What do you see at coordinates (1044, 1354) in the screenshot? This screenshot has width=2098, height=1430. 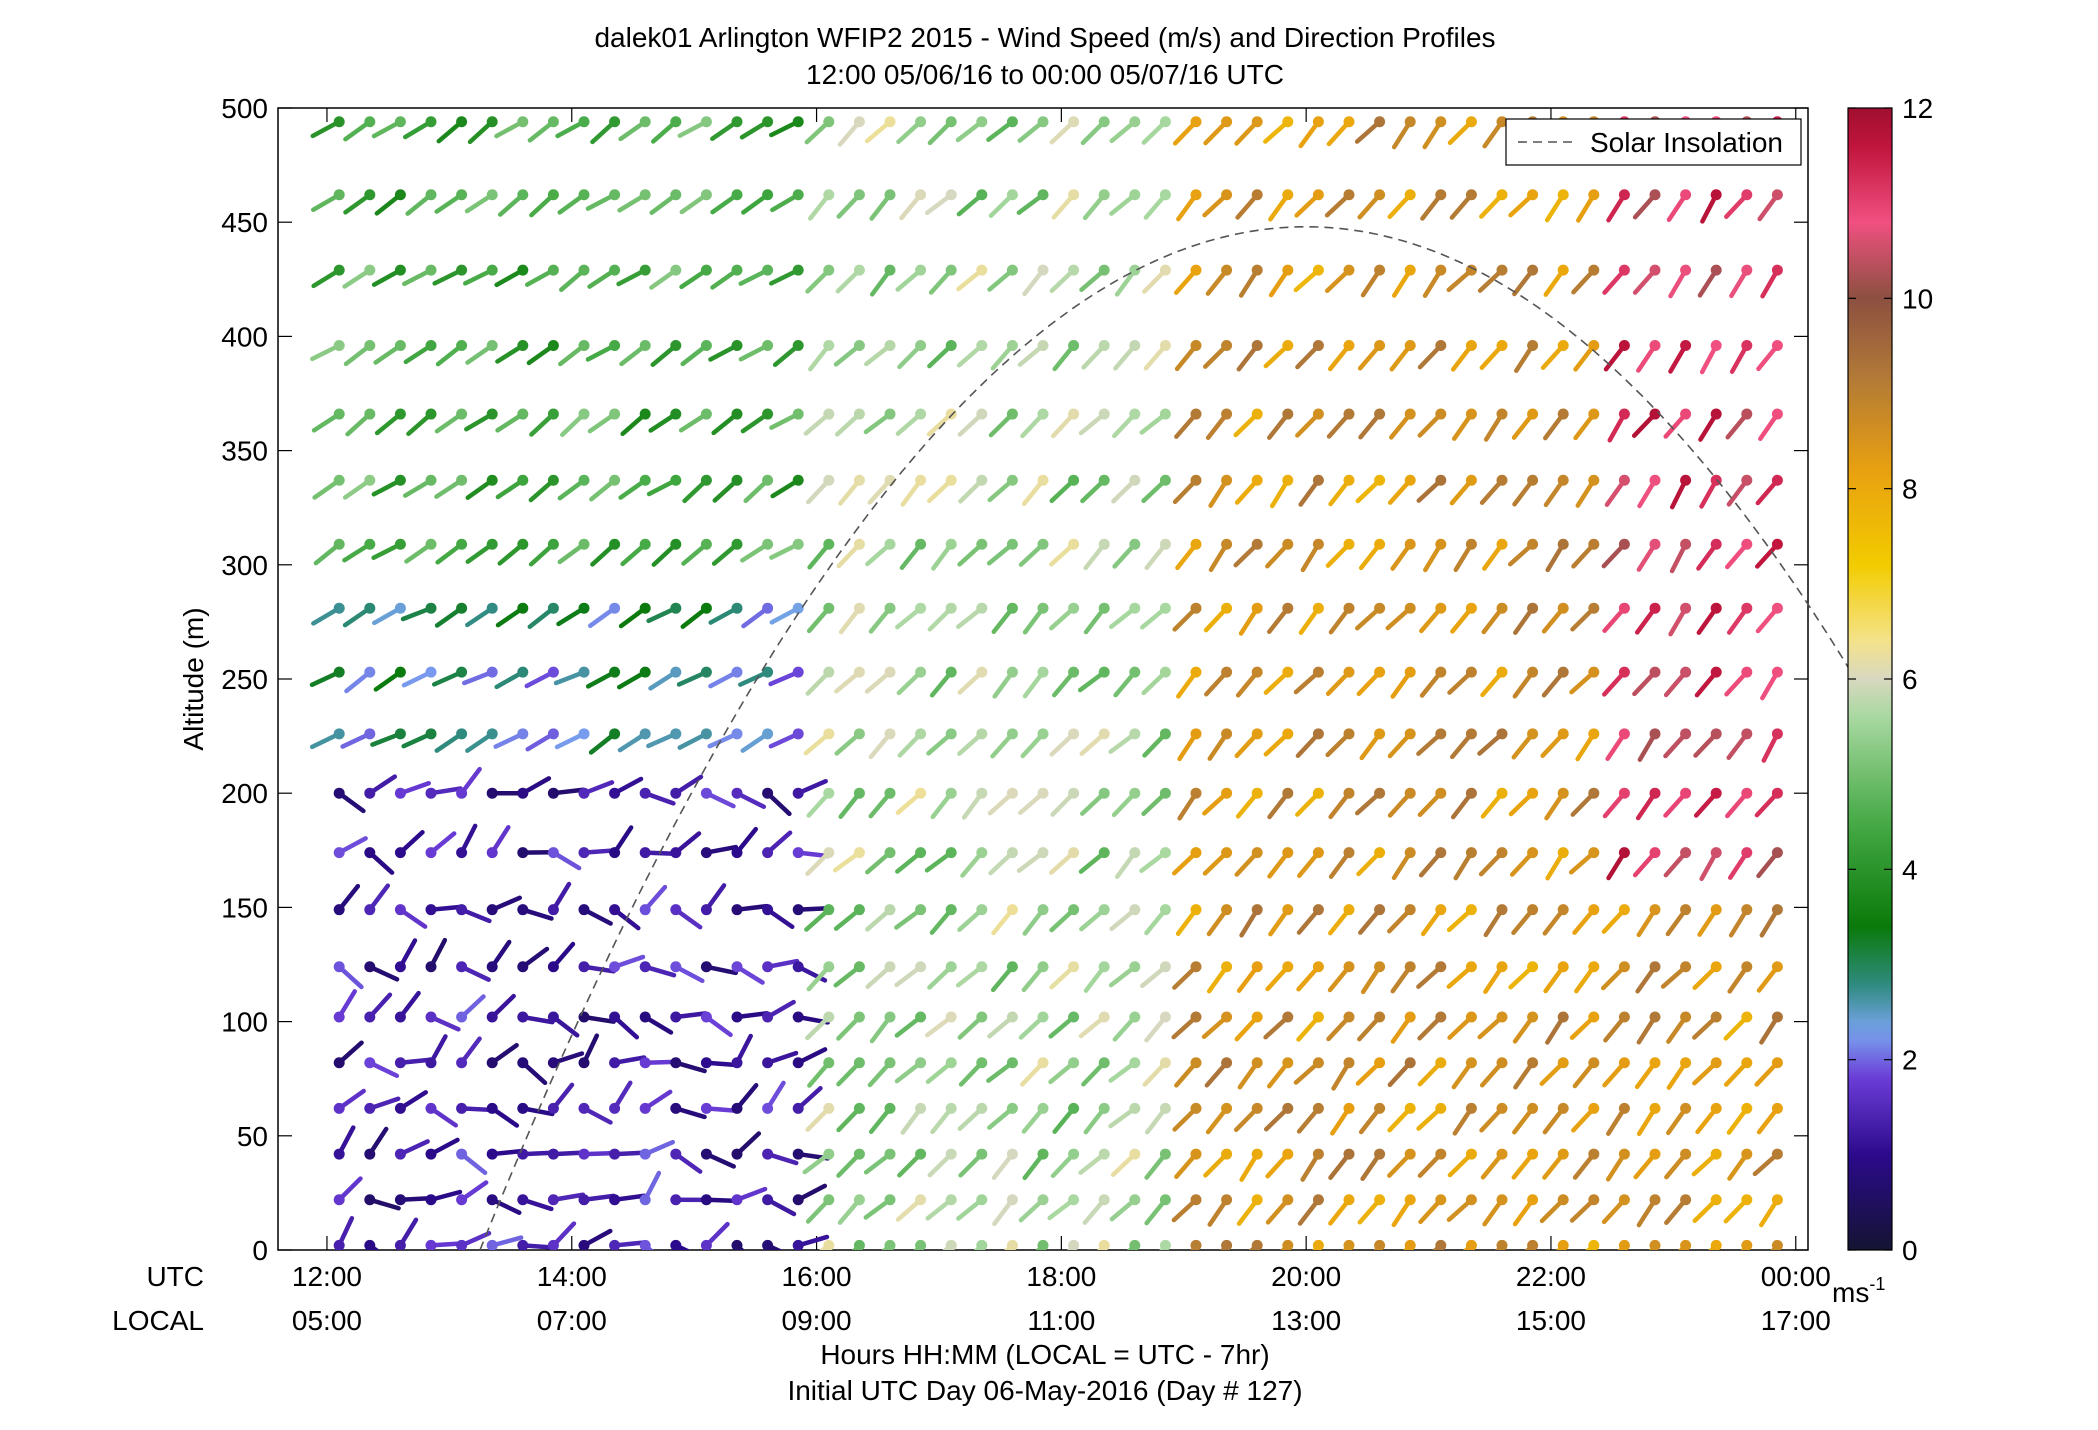 I see `x-axis-label: Hours HH:MM (LOCAL = UTC - 7hr)` at bounding box center [1044, 1354].